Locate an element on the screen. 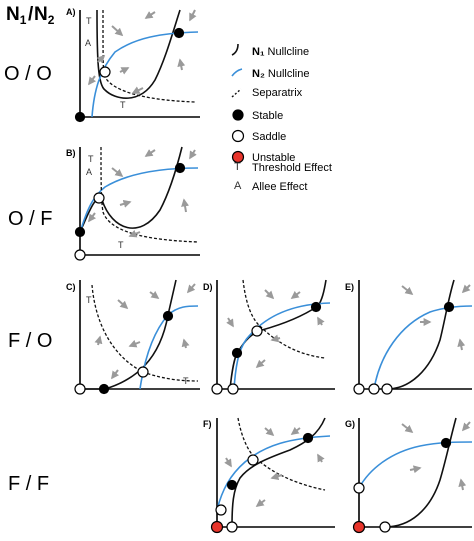 The width and height of the screenshot is (474, 541). legend-unstable-label: Unstable is located at coordinates (273, 158).